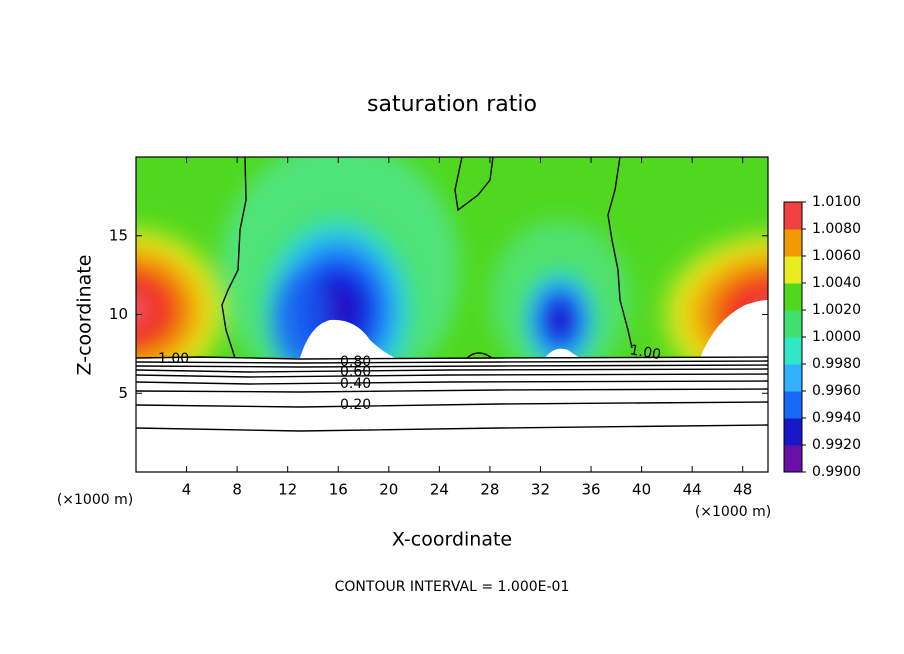  Describe the element at coordinates (452, 540) in the screenshot. I see `x-axis-label: X-coordinate` at that location.